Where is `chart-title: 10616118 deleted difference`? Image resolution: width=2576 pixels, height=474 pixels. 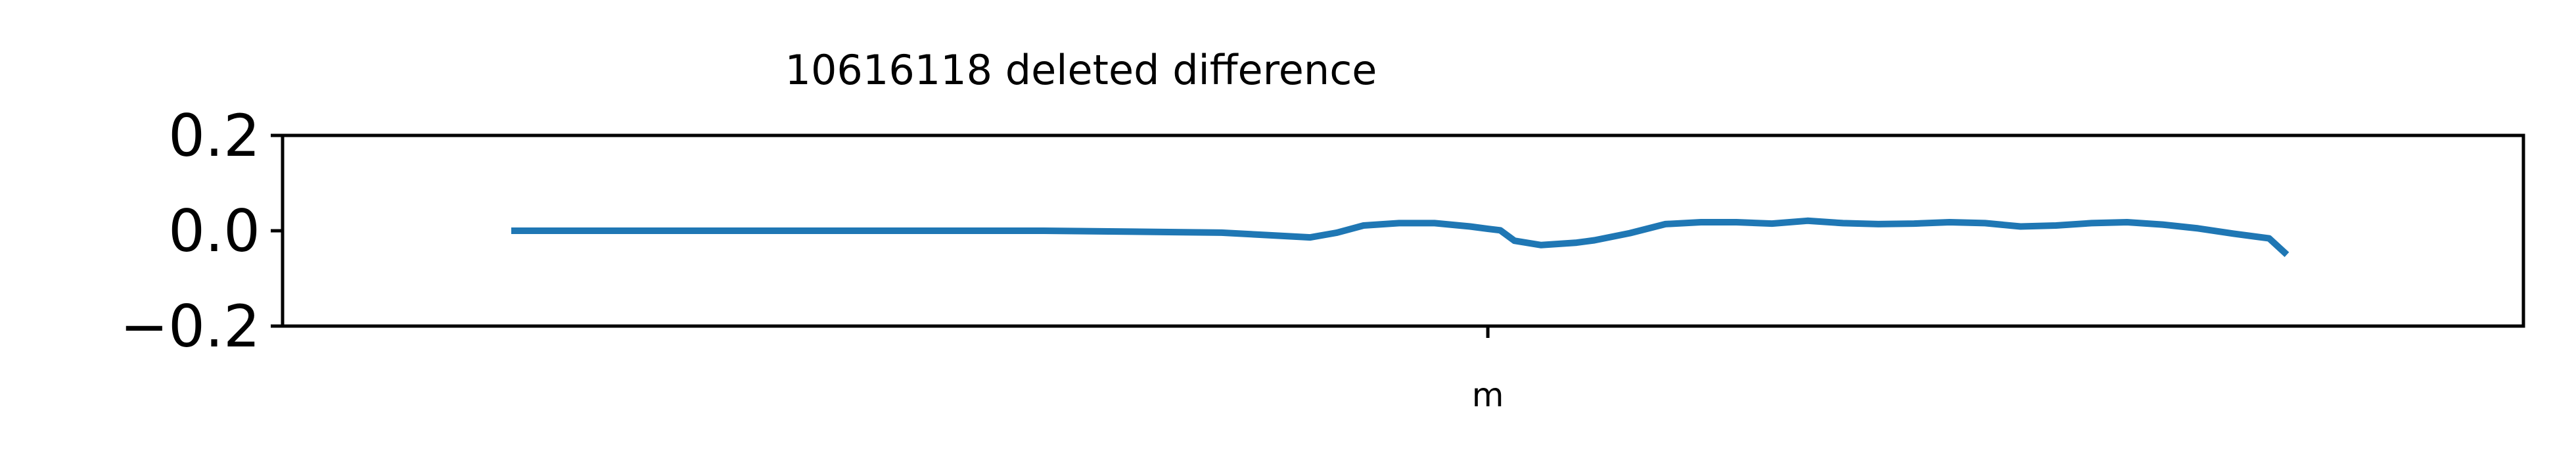
chart-title: 10616118 deleted difference is located at coordinates (1081, 70).